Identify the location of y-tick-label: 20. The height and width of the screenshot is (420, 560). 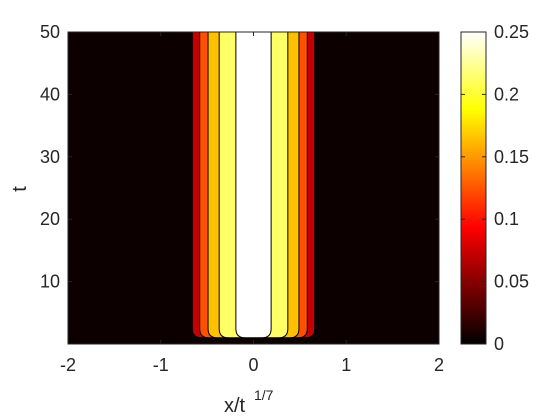
(50, 219).